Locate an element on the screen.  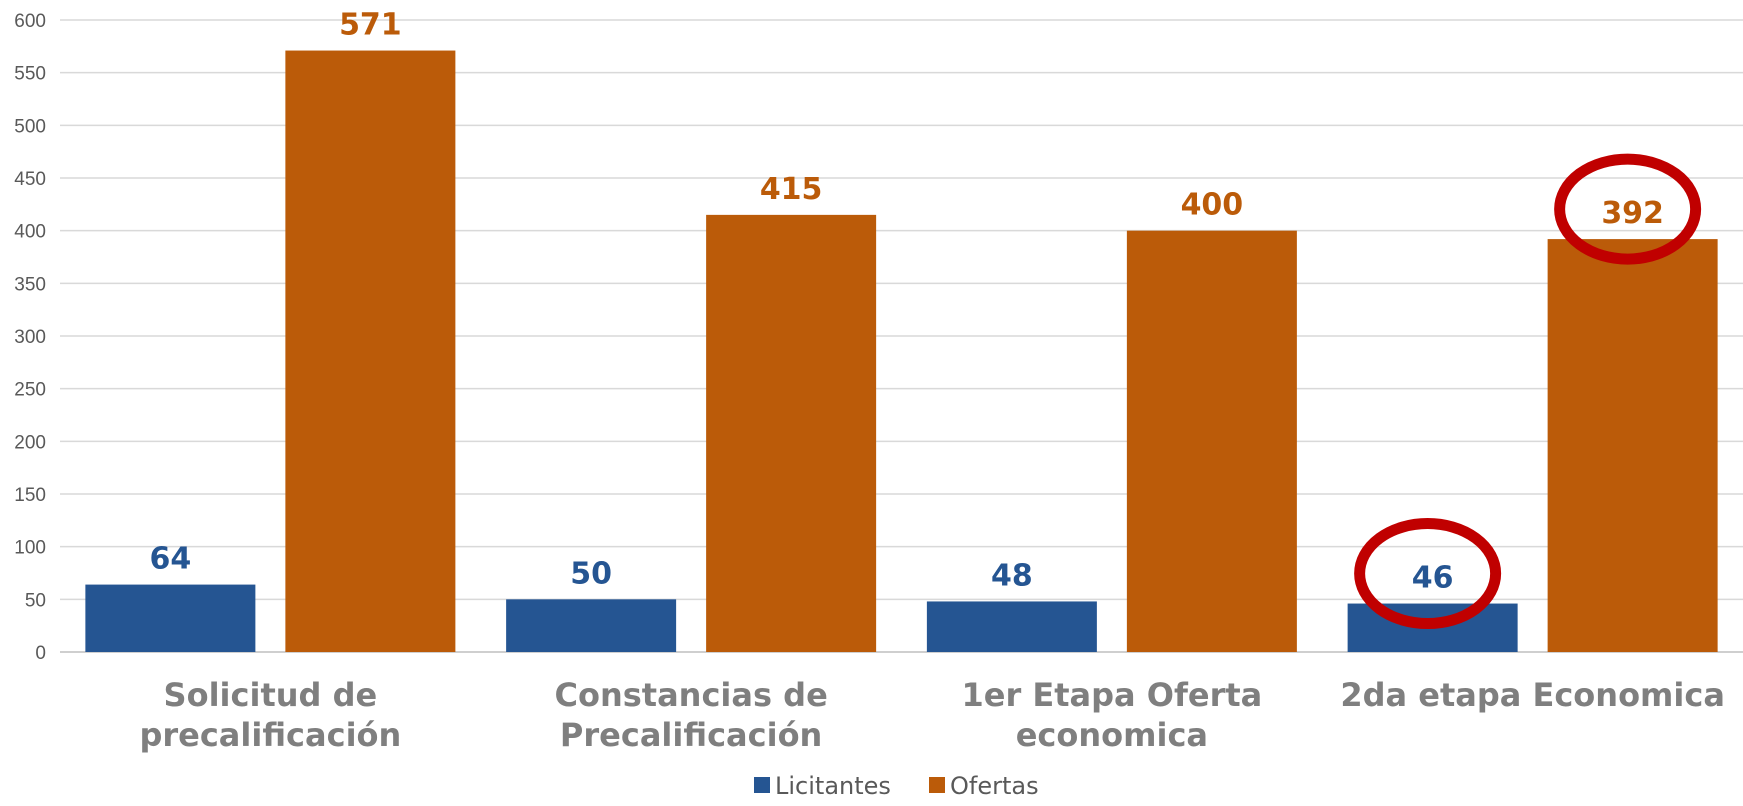
y-tick-label: 300 is located at coordinates (30, 337).